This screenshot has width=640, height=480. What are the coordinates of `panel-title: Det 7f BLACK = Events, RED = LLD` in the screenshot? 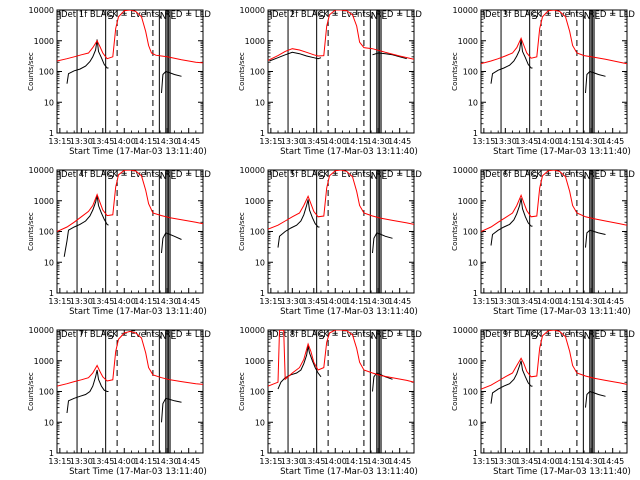 It's located at (136, 335).